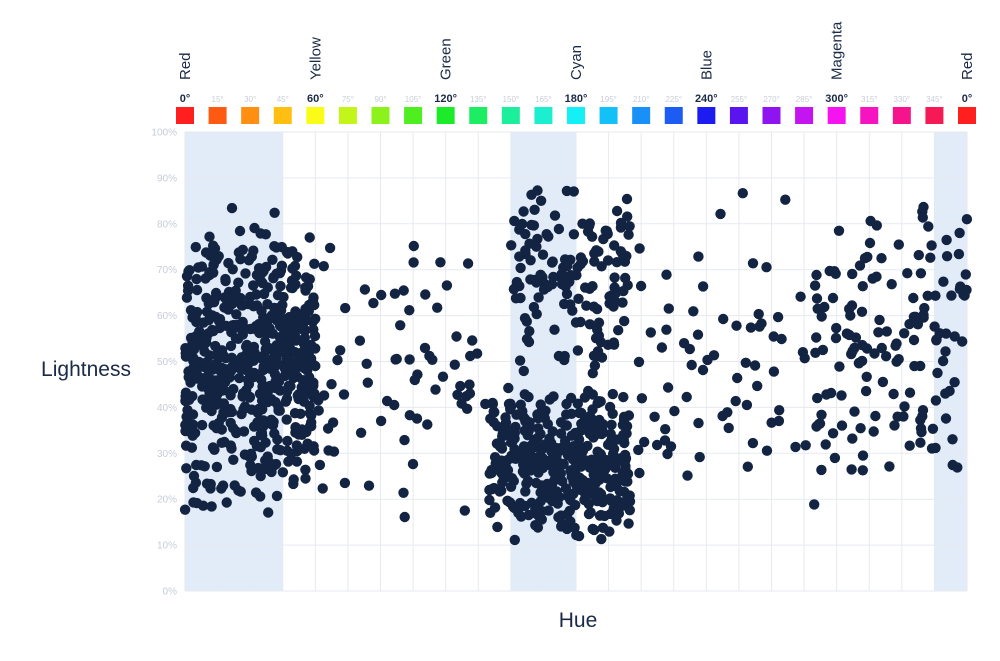 This screenshot has height=661, width=1000. Describe the element at coordinates (673, 99) in the screenshot. I see `hue-degree-label: 225°` at that location.